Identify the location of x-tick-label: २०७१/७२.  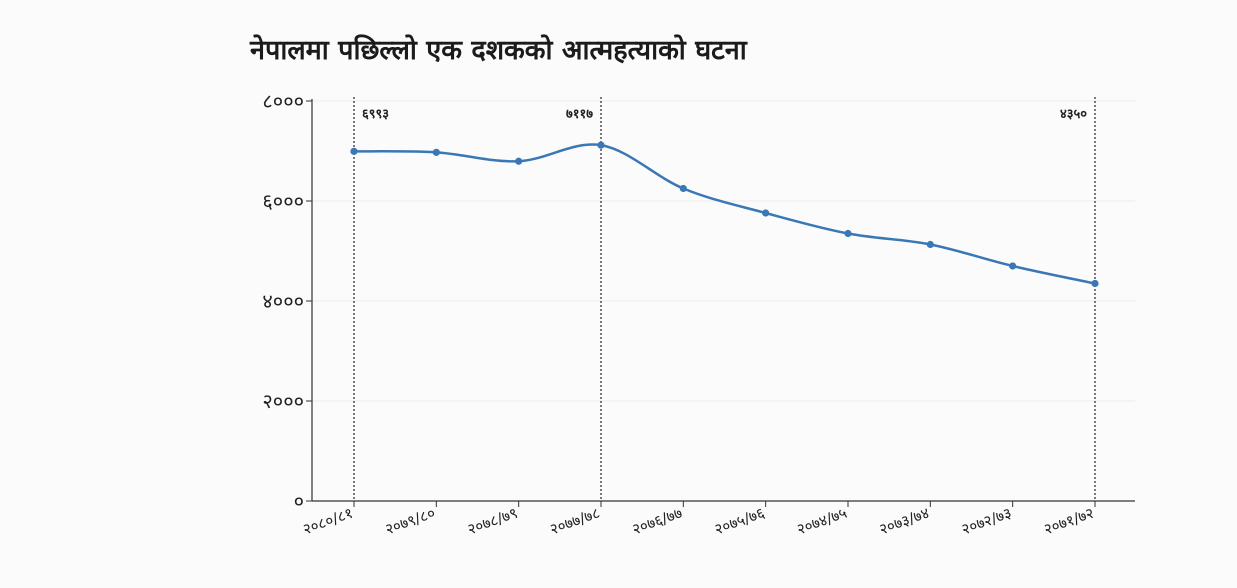
(1068, 521).